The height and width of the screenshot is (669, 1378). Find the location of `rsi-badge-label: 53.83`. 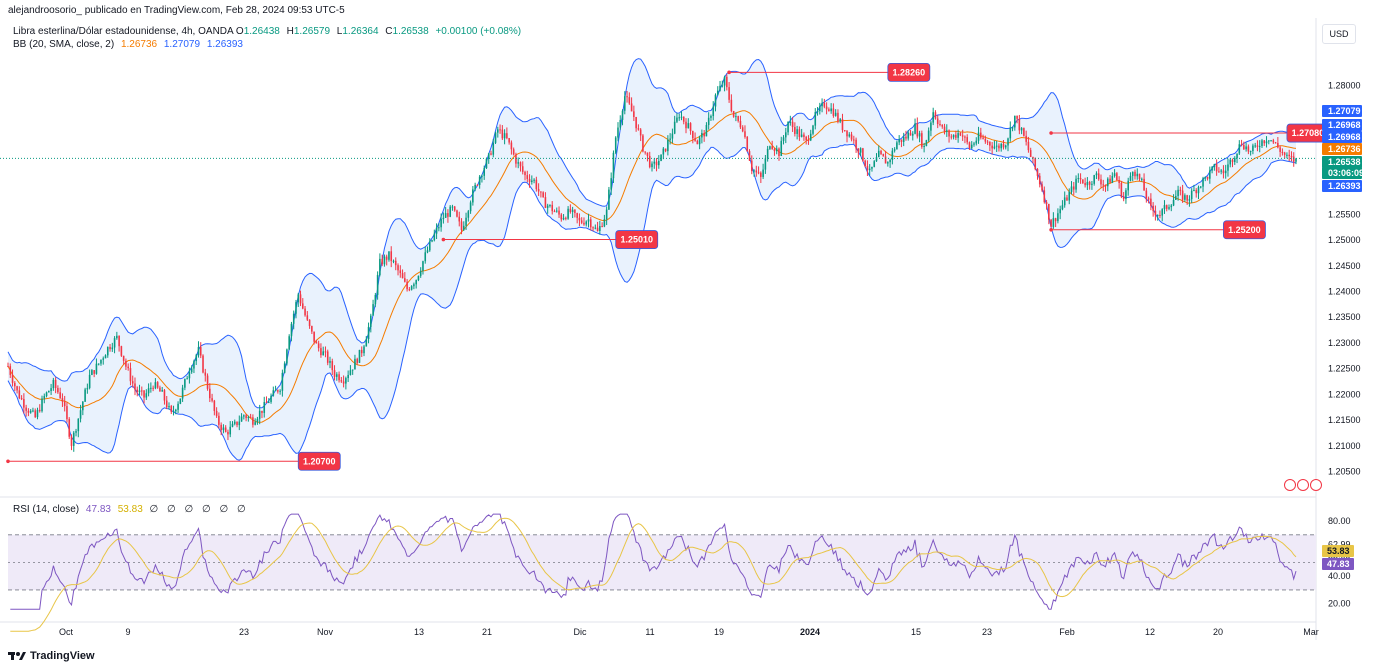

rsi-badge-label: 53.83 is located at coordinates (1338, 551).